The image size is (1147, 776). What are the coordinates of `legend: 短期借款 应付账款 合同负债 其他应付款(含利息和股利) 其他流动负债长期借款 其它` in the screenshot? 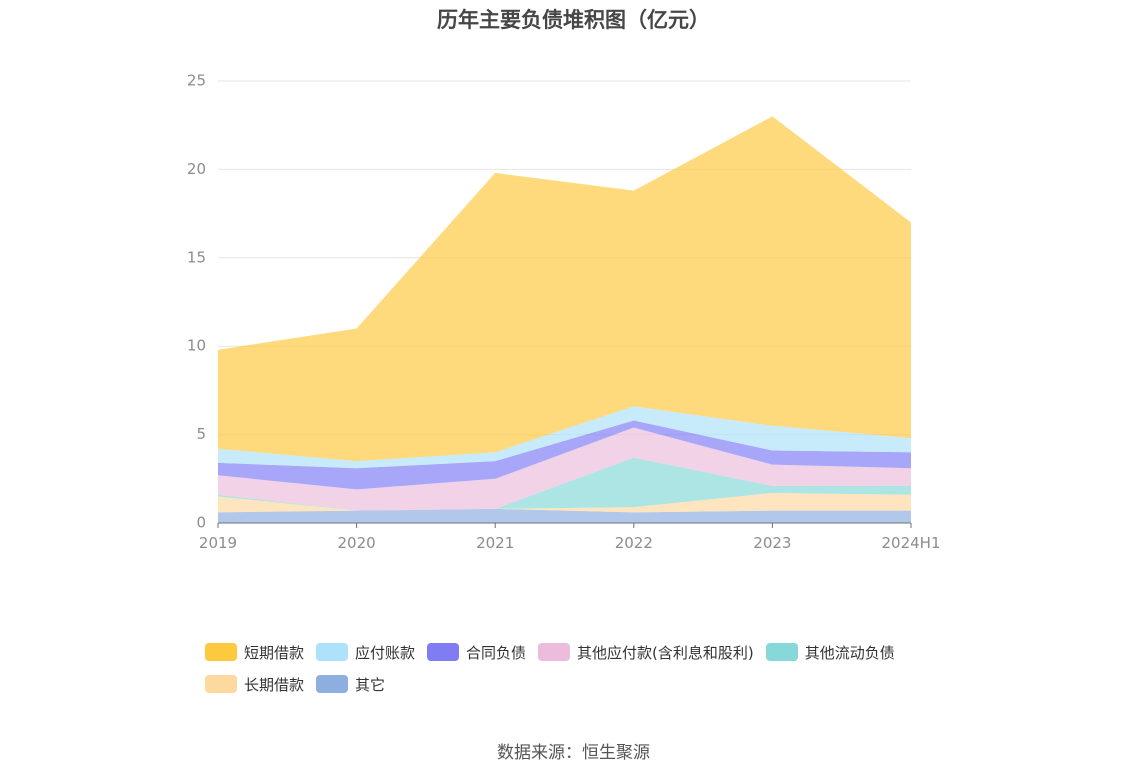 It's located at (585, 668).